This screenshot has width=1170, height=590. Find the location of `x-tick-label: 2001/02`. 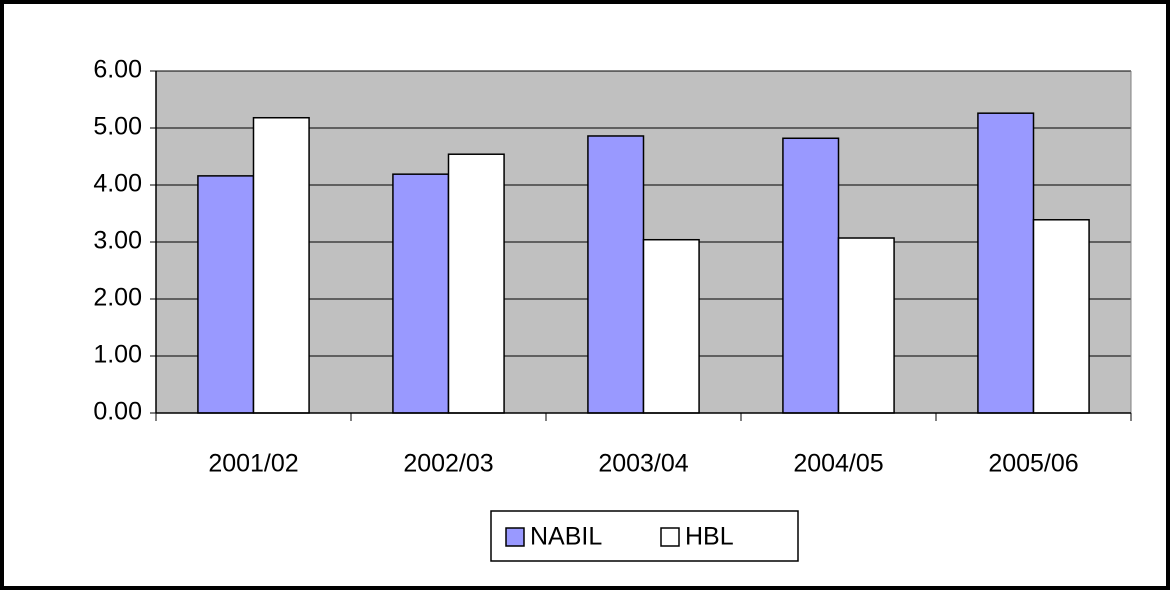

x-tick-label: 2001/02 is located at coordinates (253, 464).